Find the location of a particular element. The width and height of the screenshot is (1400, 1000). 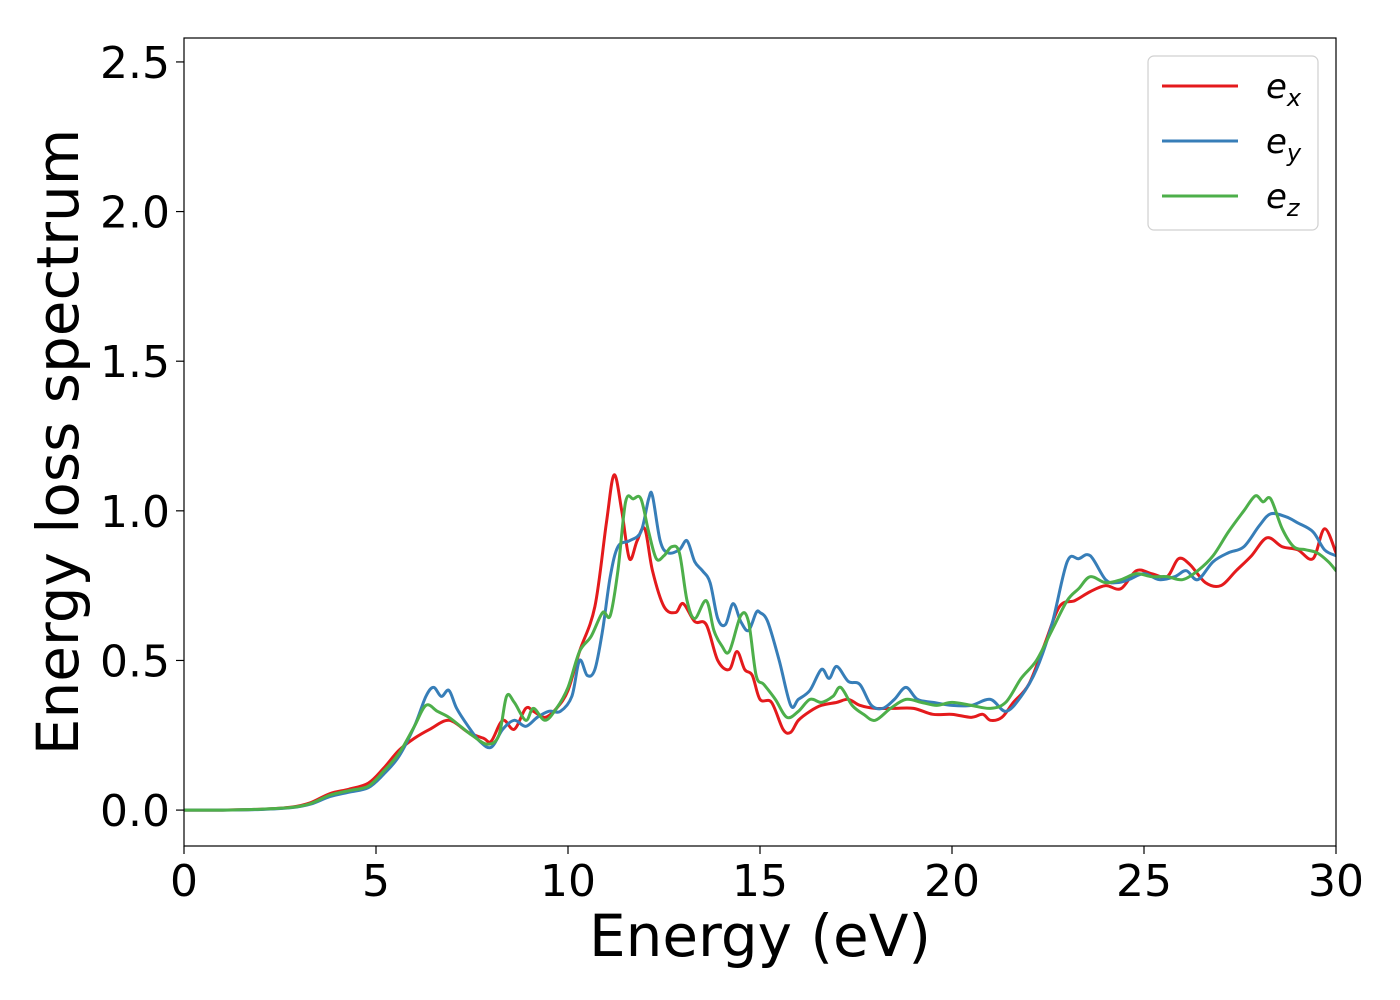

y-tick-label: 0.5 is located at coordinates (135, 661).